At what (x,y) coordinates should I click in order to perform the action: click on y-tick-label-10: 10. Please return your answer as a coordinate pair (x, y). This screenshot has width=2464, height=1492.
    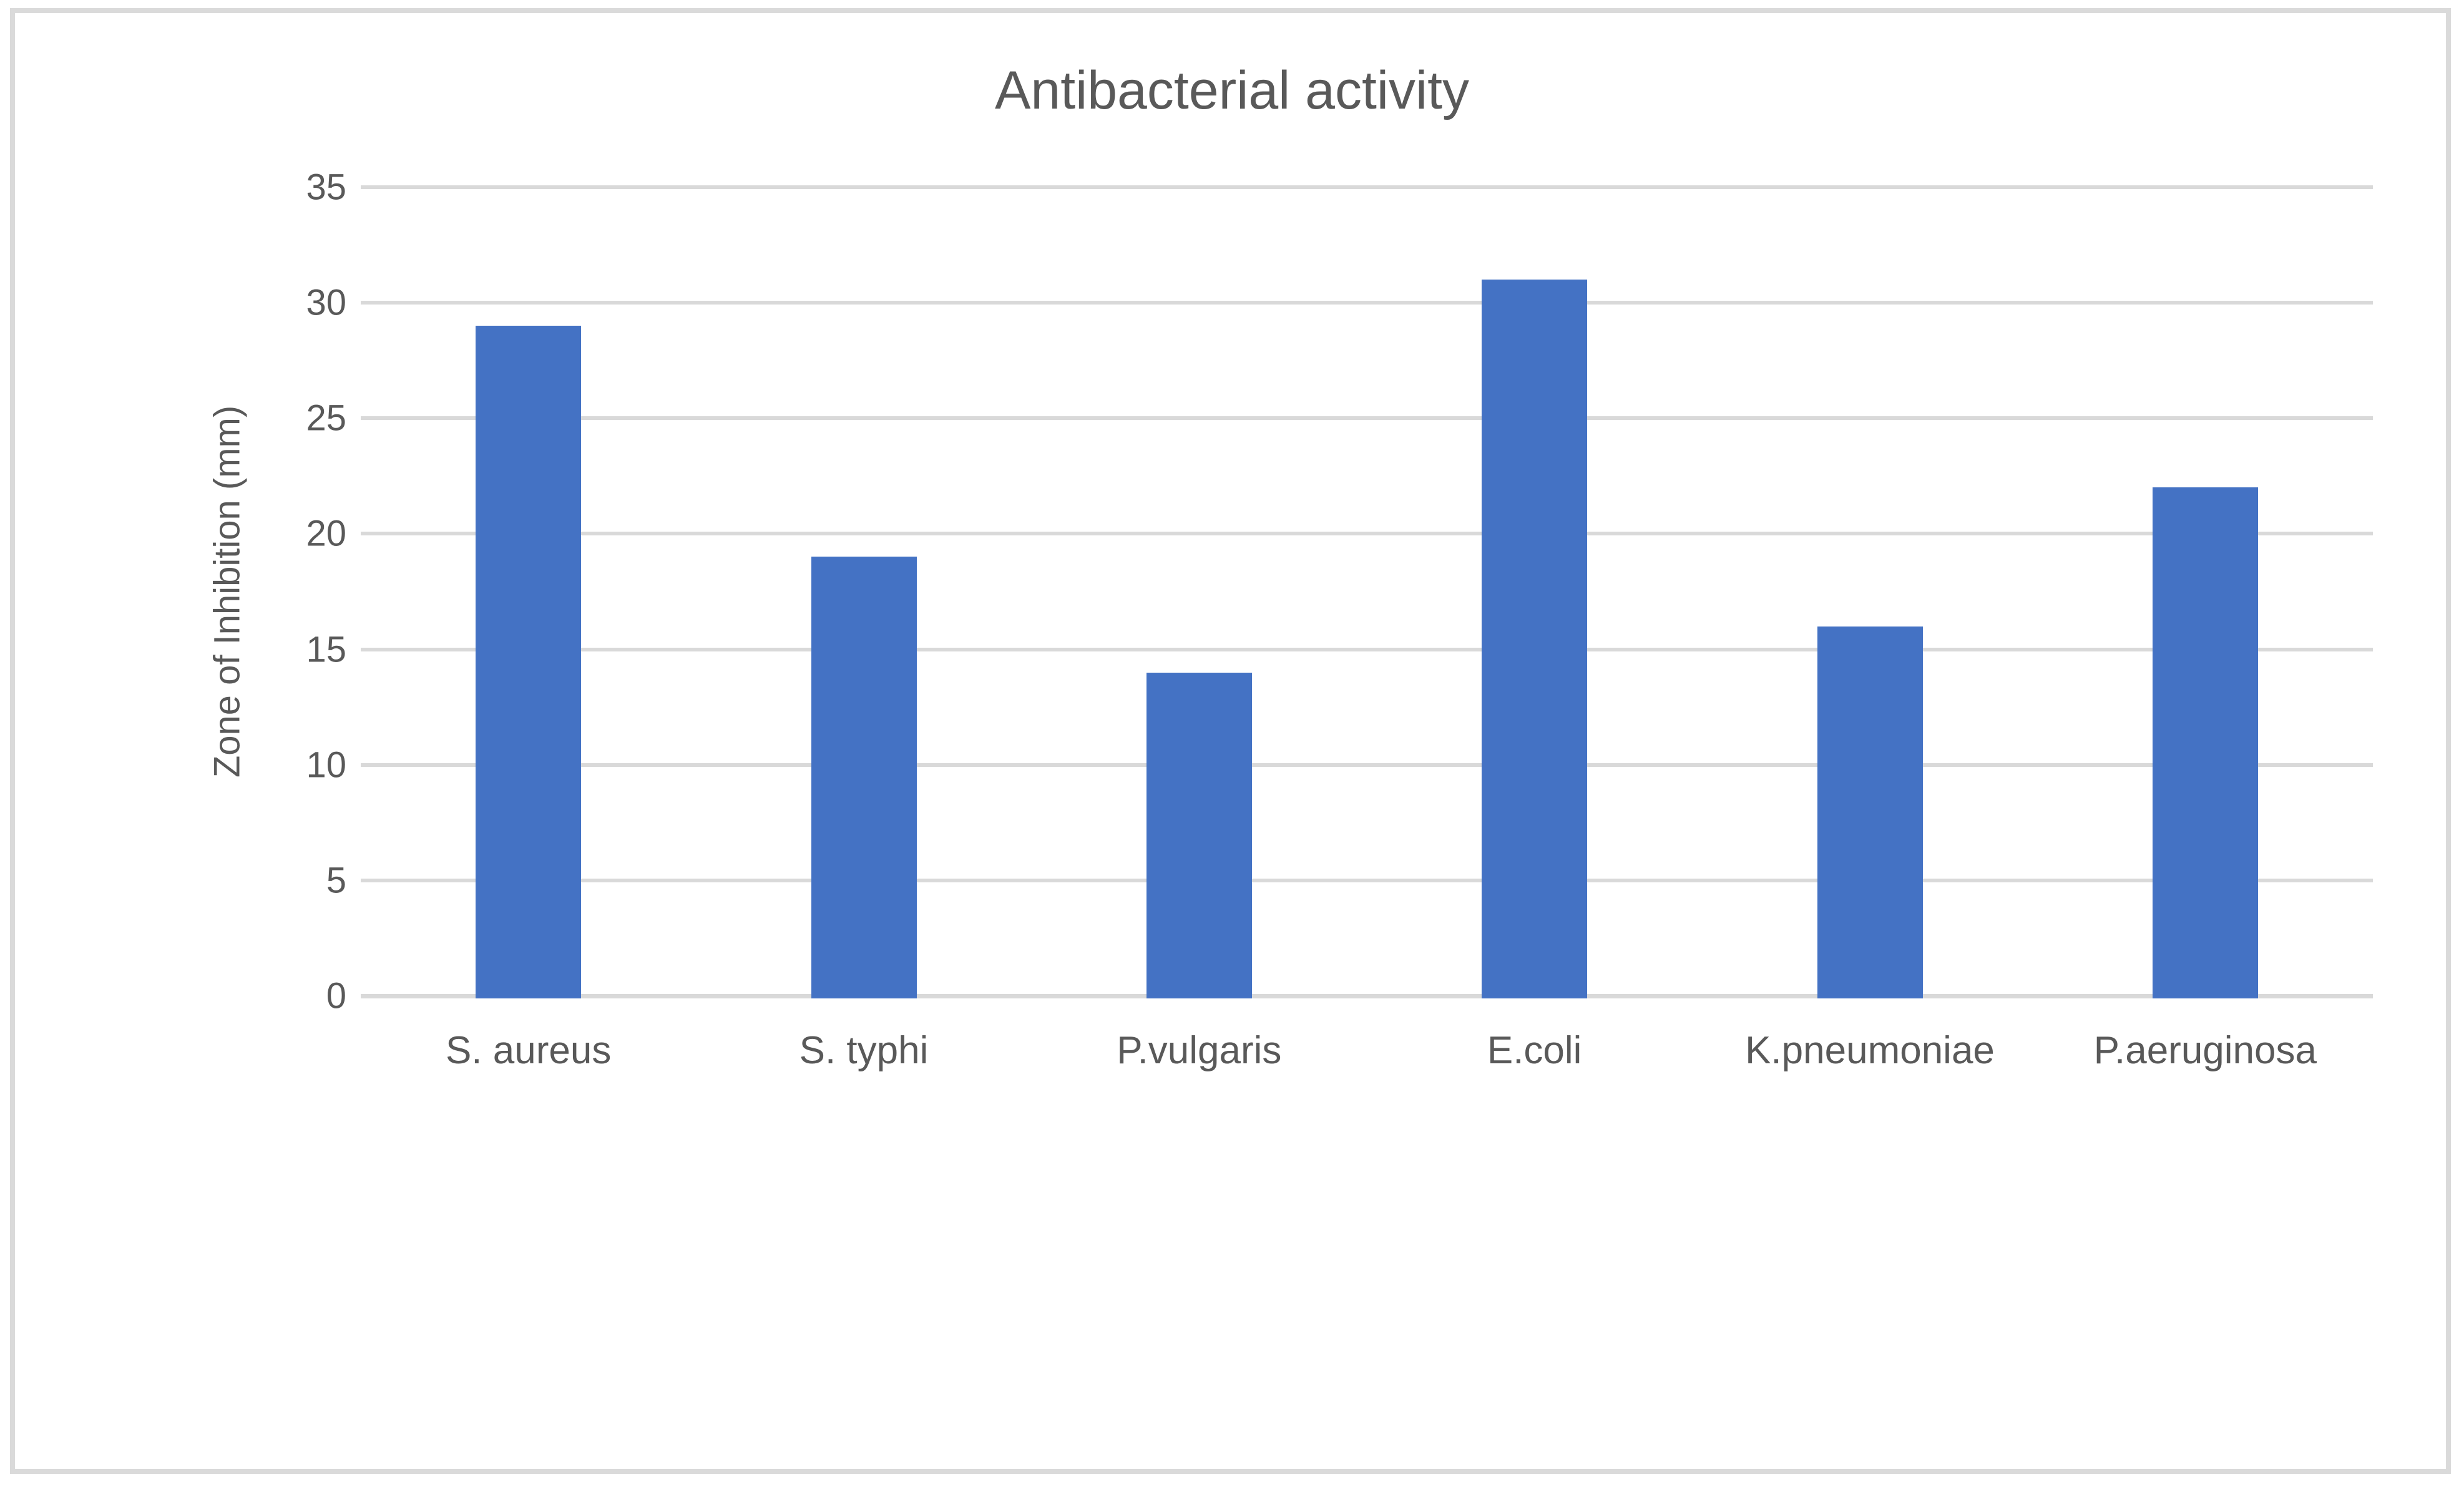
    Looking at the image, I should click on (326, 765).